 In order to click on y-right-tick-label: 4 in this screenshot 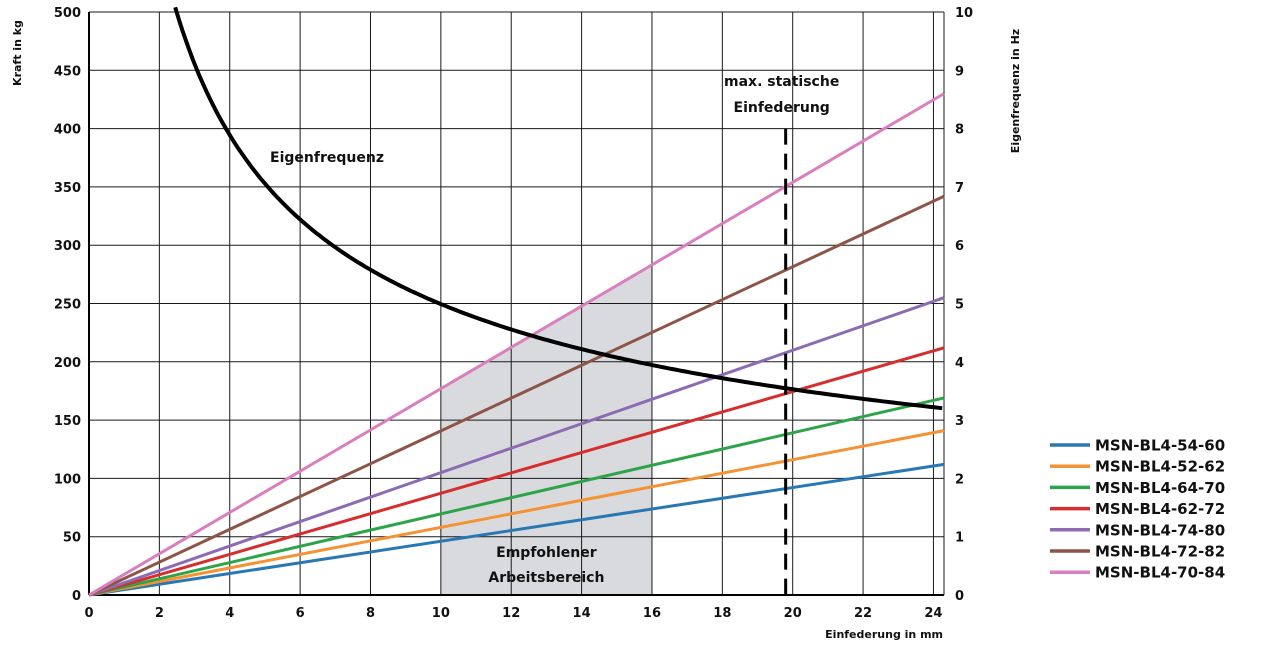, I will do `click(959, 363)`.